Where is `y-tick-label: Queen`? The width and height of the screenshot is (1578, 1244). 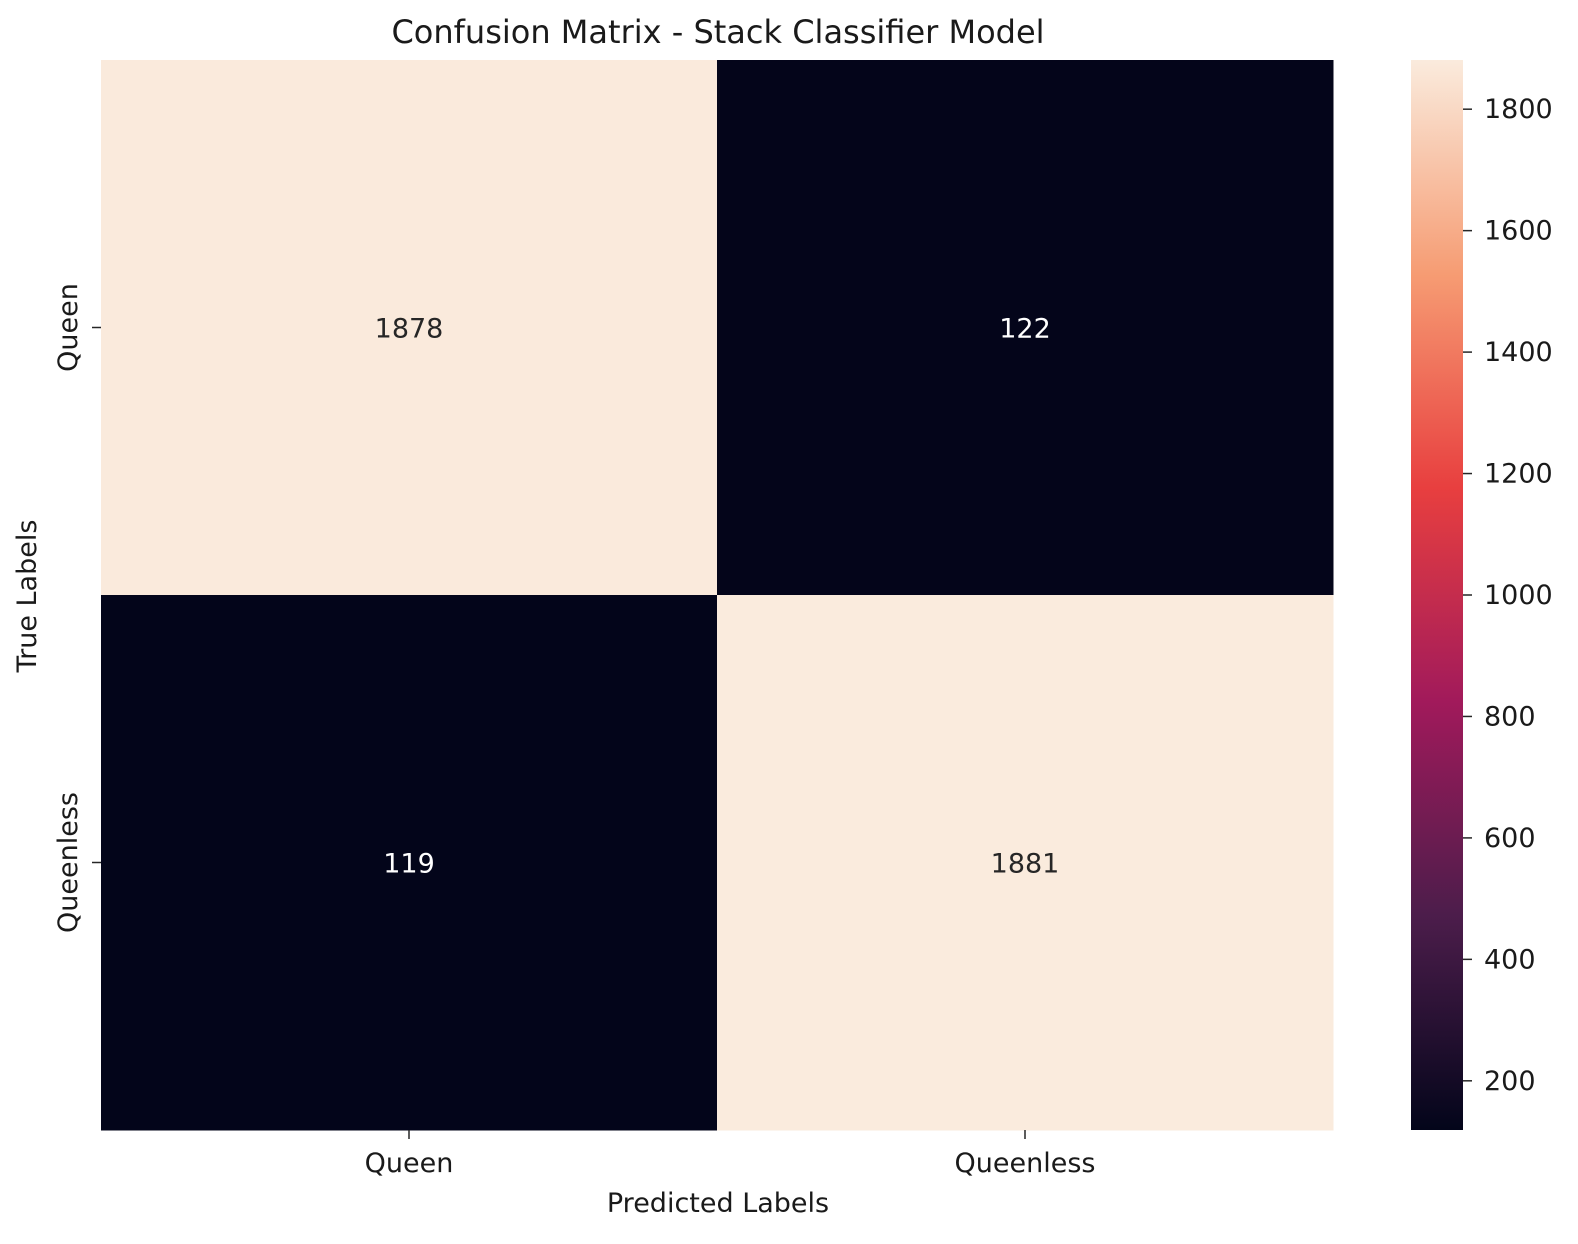 y-tick-label: Queen is located at coordinates (68, 327).